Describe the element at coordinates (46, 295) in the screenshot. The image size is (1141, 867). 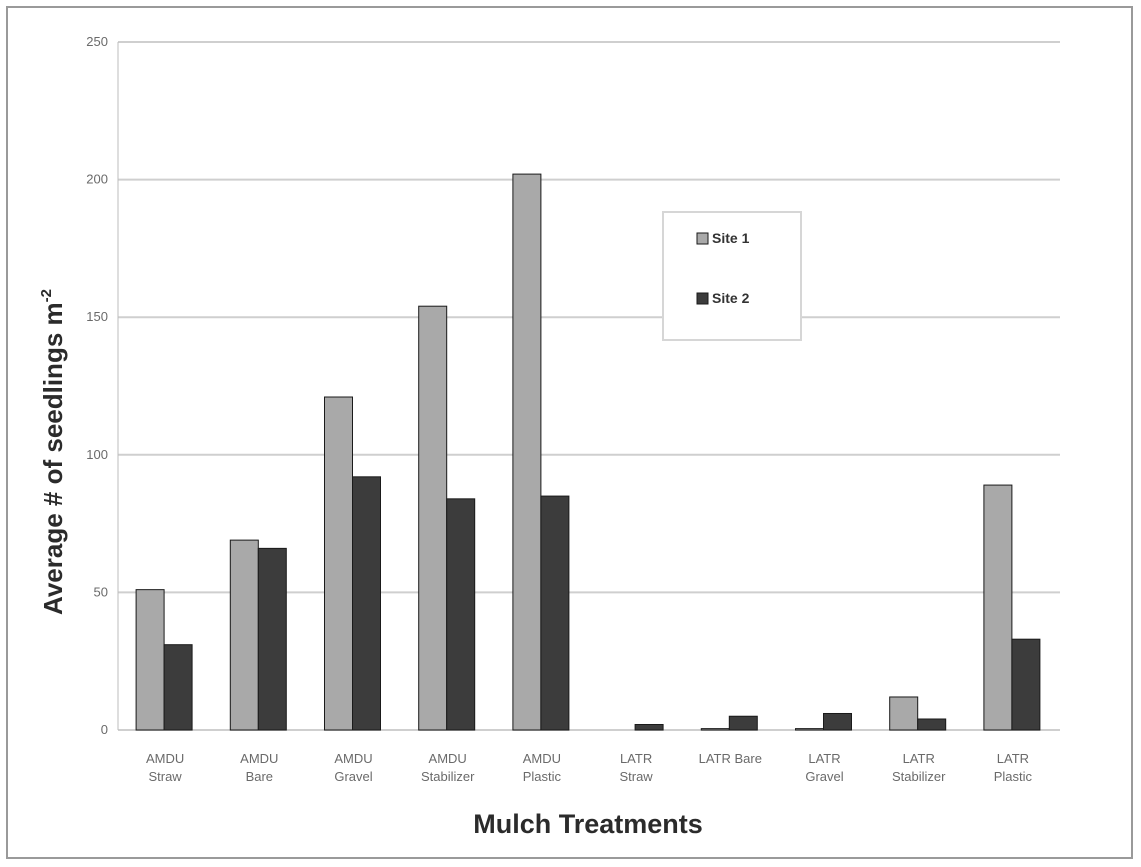
I see `y-axis-title-superscript: -2` at that location.